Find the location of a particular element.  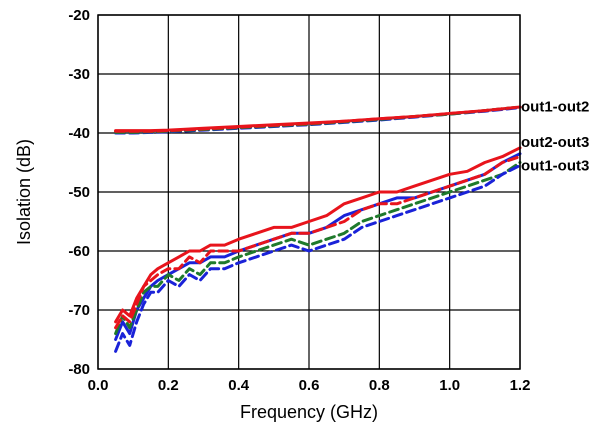

curve-label-out1-out3: out1-out3 is located at coordinates (555, 165).